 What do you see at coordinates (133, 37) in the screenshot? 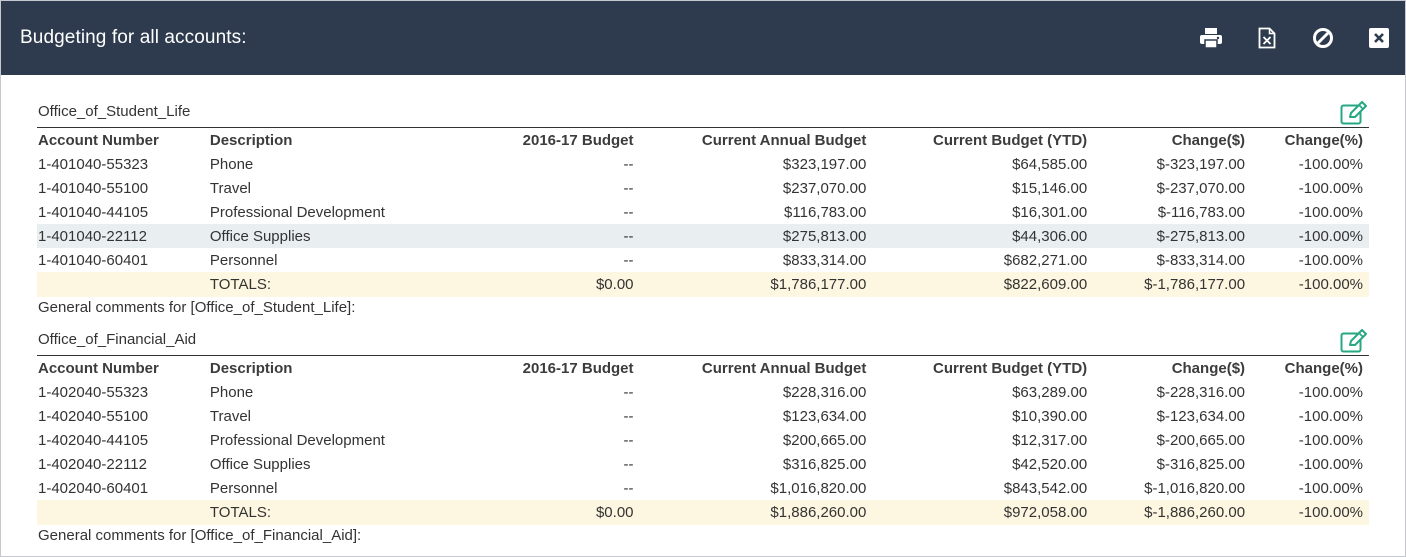
I see `dialog-title: Budgeting for all accounts:` at bounding box center [133, 37].